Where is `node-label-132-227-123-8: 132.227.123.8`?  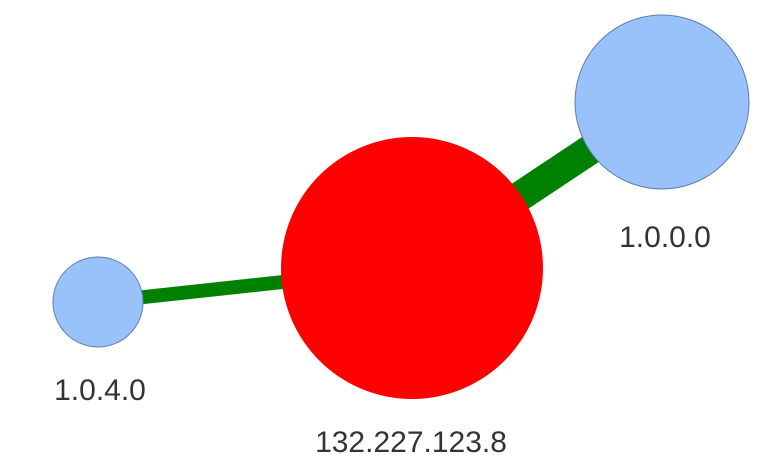
node-label-132-227-123-8: 132.227.123.8 is located at coordinates (411, 442).